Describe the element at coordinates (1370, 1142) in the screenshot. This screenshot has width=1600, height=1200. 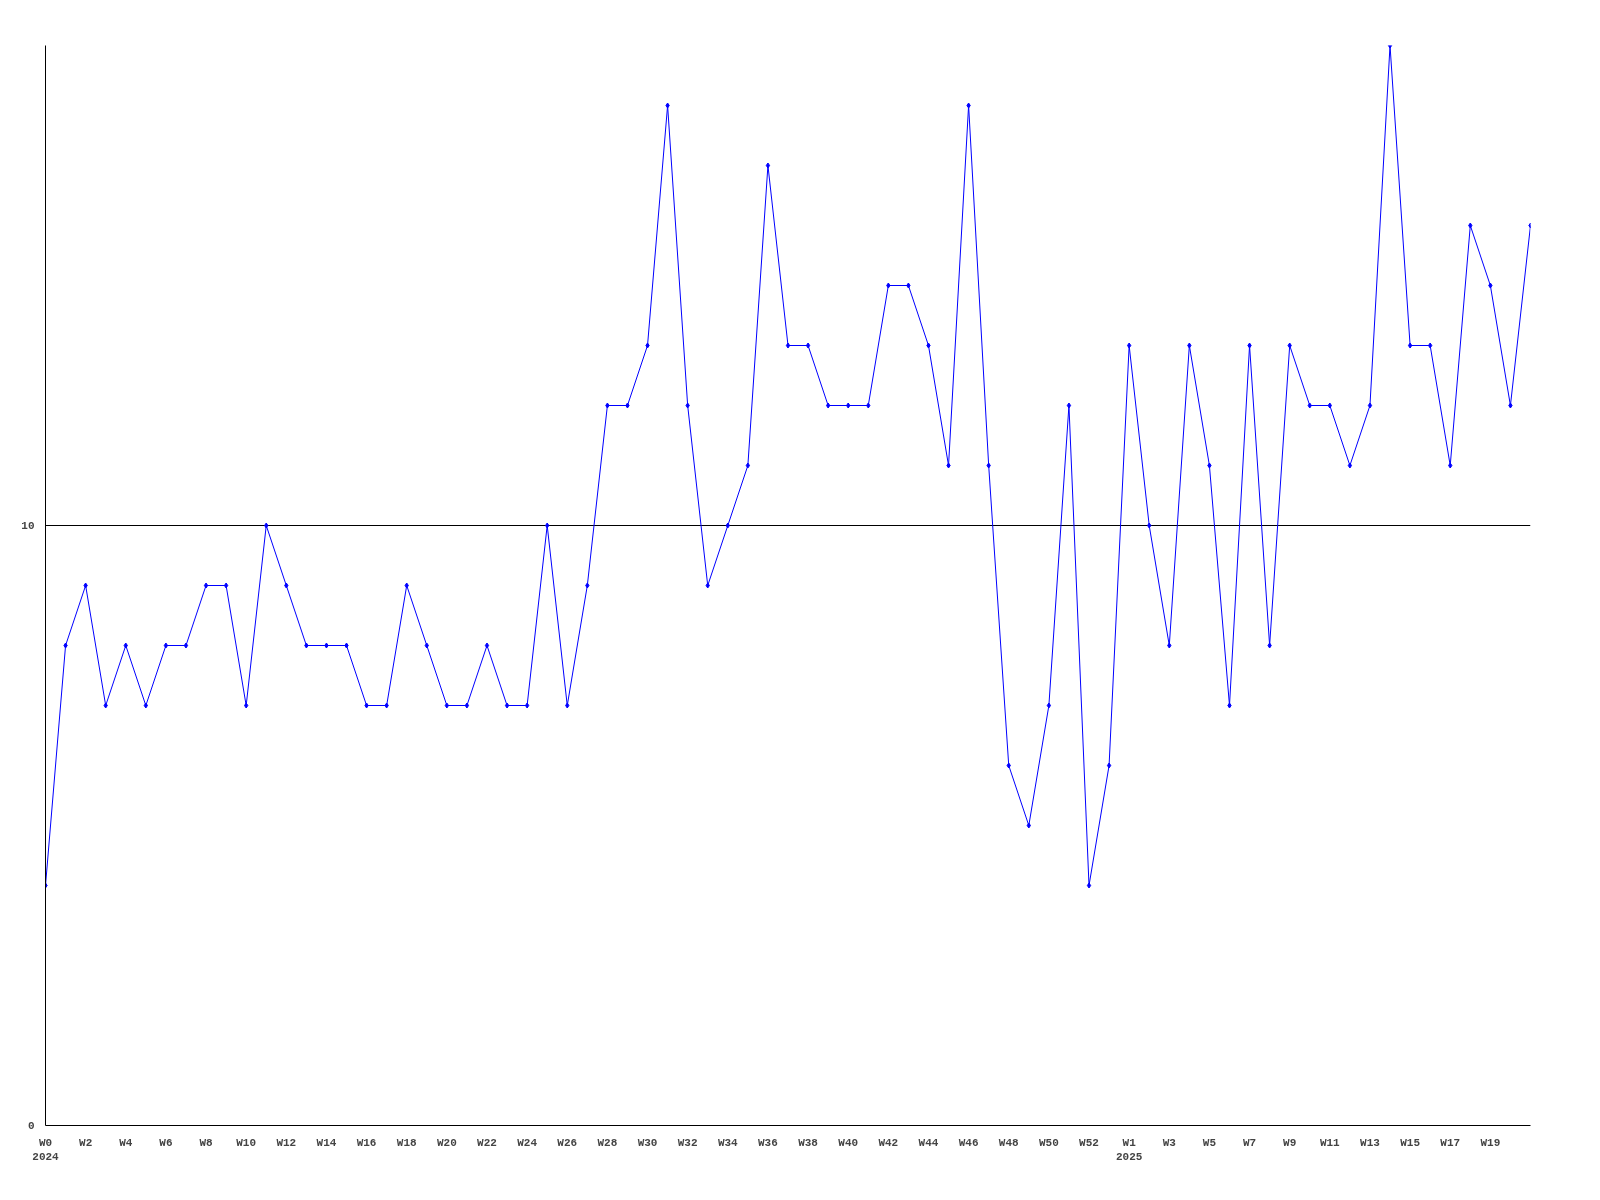
I see `x-tick-label: W13` at that location.